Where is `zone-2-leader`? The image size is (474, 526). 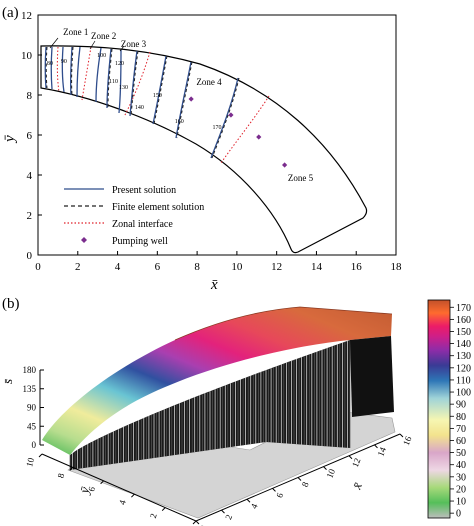
zone-2-leader is located at coordinates (92, 45).